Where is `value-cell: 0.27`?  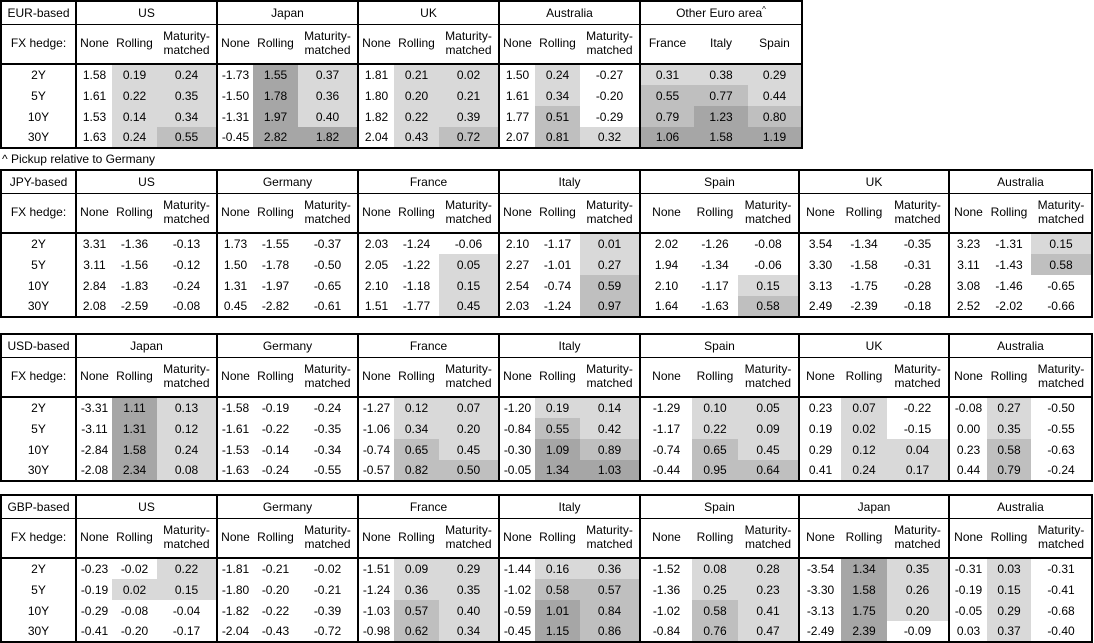 value-cell: 0.27 is located at coordinates (1009, 407).